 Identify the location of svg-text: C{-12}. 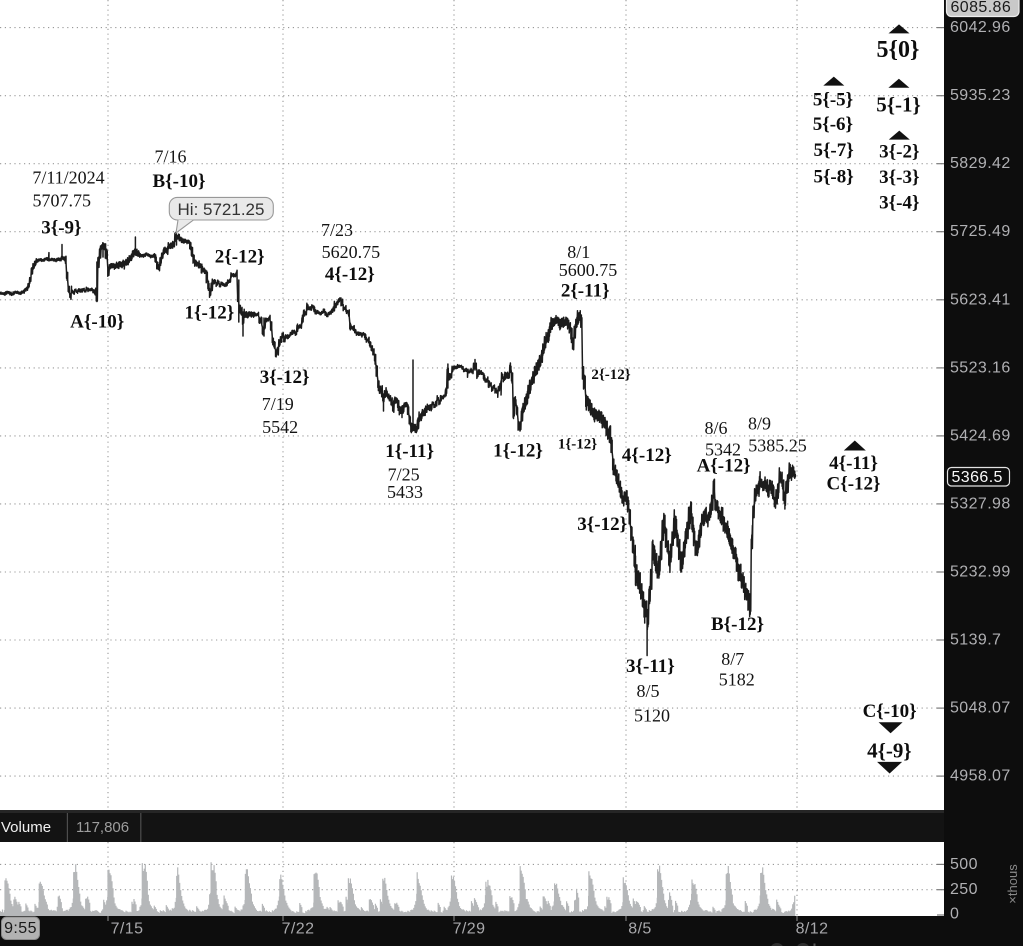
(853, 484).